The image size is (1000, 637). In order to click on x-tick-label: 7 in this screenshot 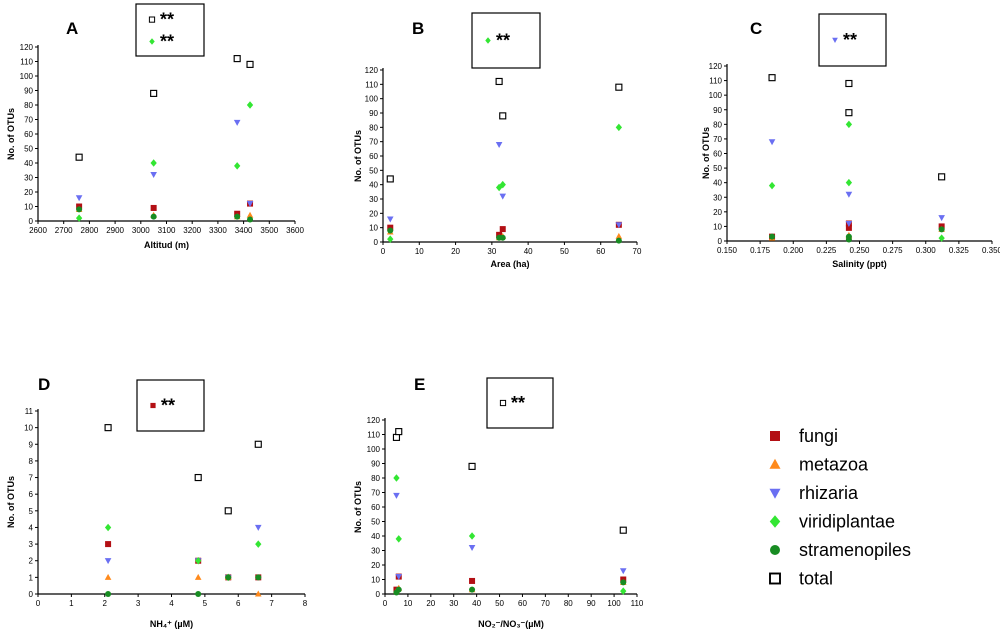, I will do `click(271, 603)`.